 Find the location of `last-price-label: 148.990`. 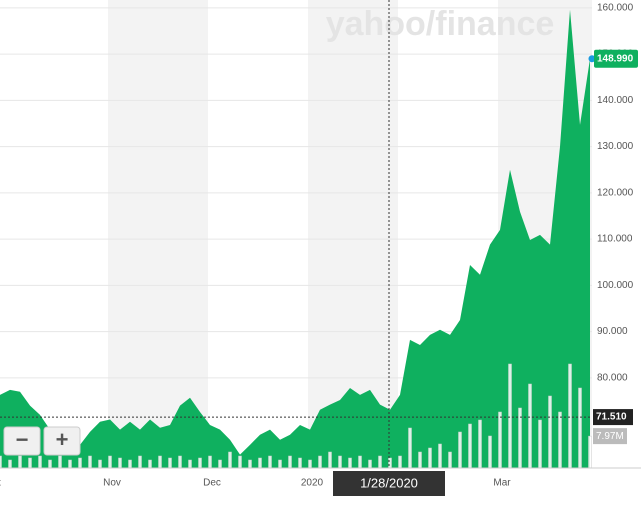

last-price-label: 148.990 is located at coordinates (615, 58).